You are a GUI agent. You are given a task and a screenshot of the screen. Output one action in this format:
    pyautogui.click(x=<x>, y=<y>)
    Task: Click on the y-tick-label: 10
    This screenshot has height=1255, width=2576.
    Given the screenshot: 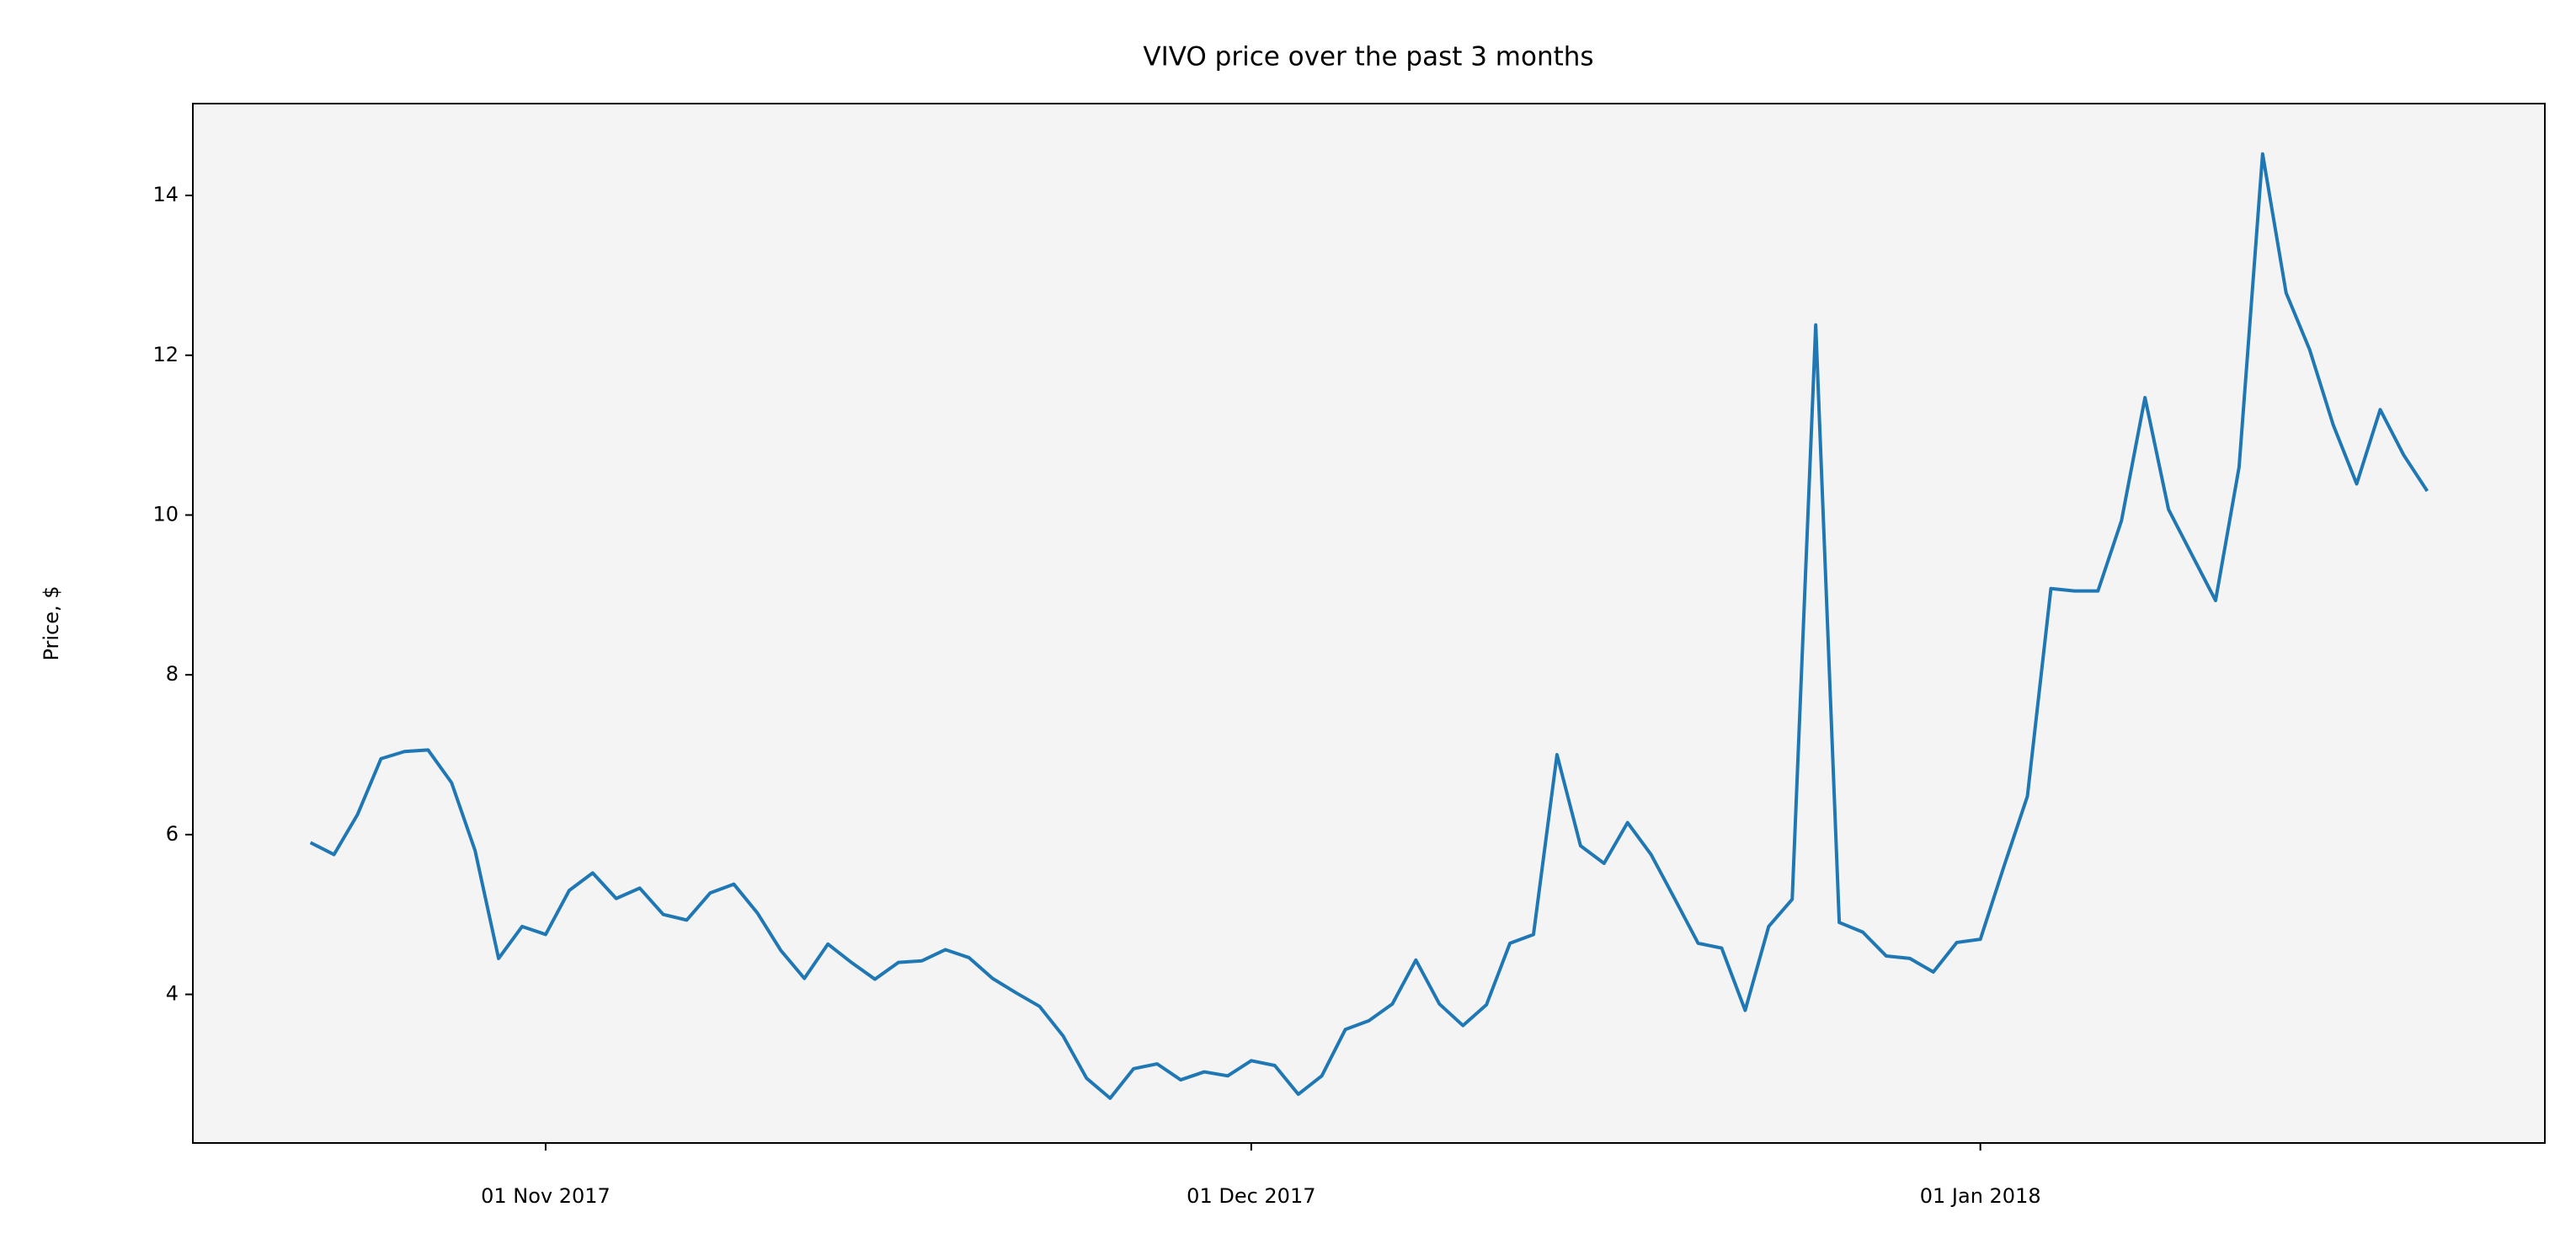 What is the action you would take?
    pyautogui.click(x=165, y=514)
    